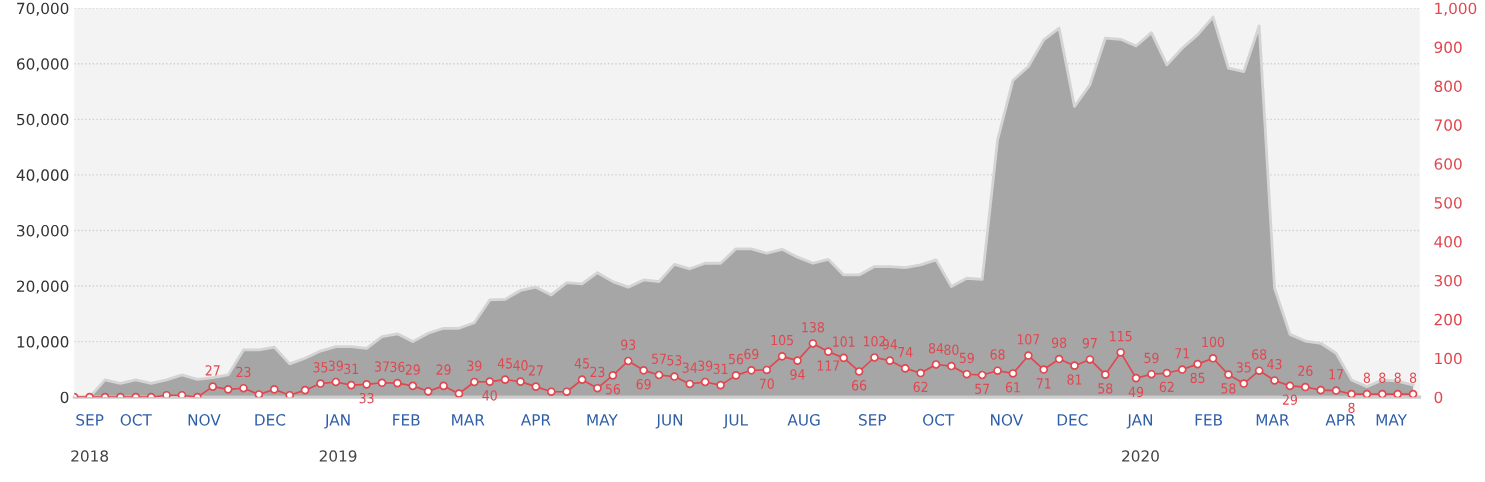 The image size is (1485, 482). What do you see at coordinates (1448, 47) in the screenshot?
I see `y2-tick-label: 900` at bounding box center [1448, 47].